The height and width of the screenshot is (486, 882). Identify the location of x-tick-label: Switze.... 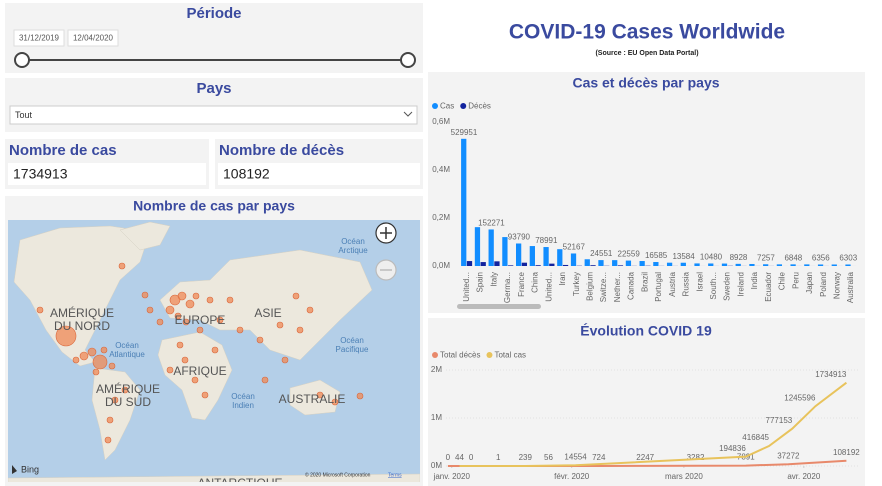
(603, 287).